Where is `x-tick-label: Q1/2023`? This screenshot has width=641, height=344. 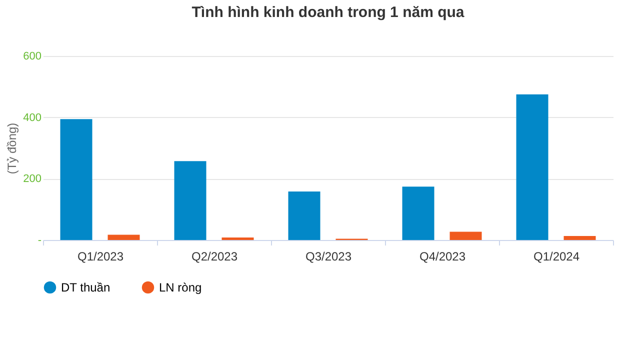
x-tick-label: Q1/2023 is located at coordinates (100, 257).